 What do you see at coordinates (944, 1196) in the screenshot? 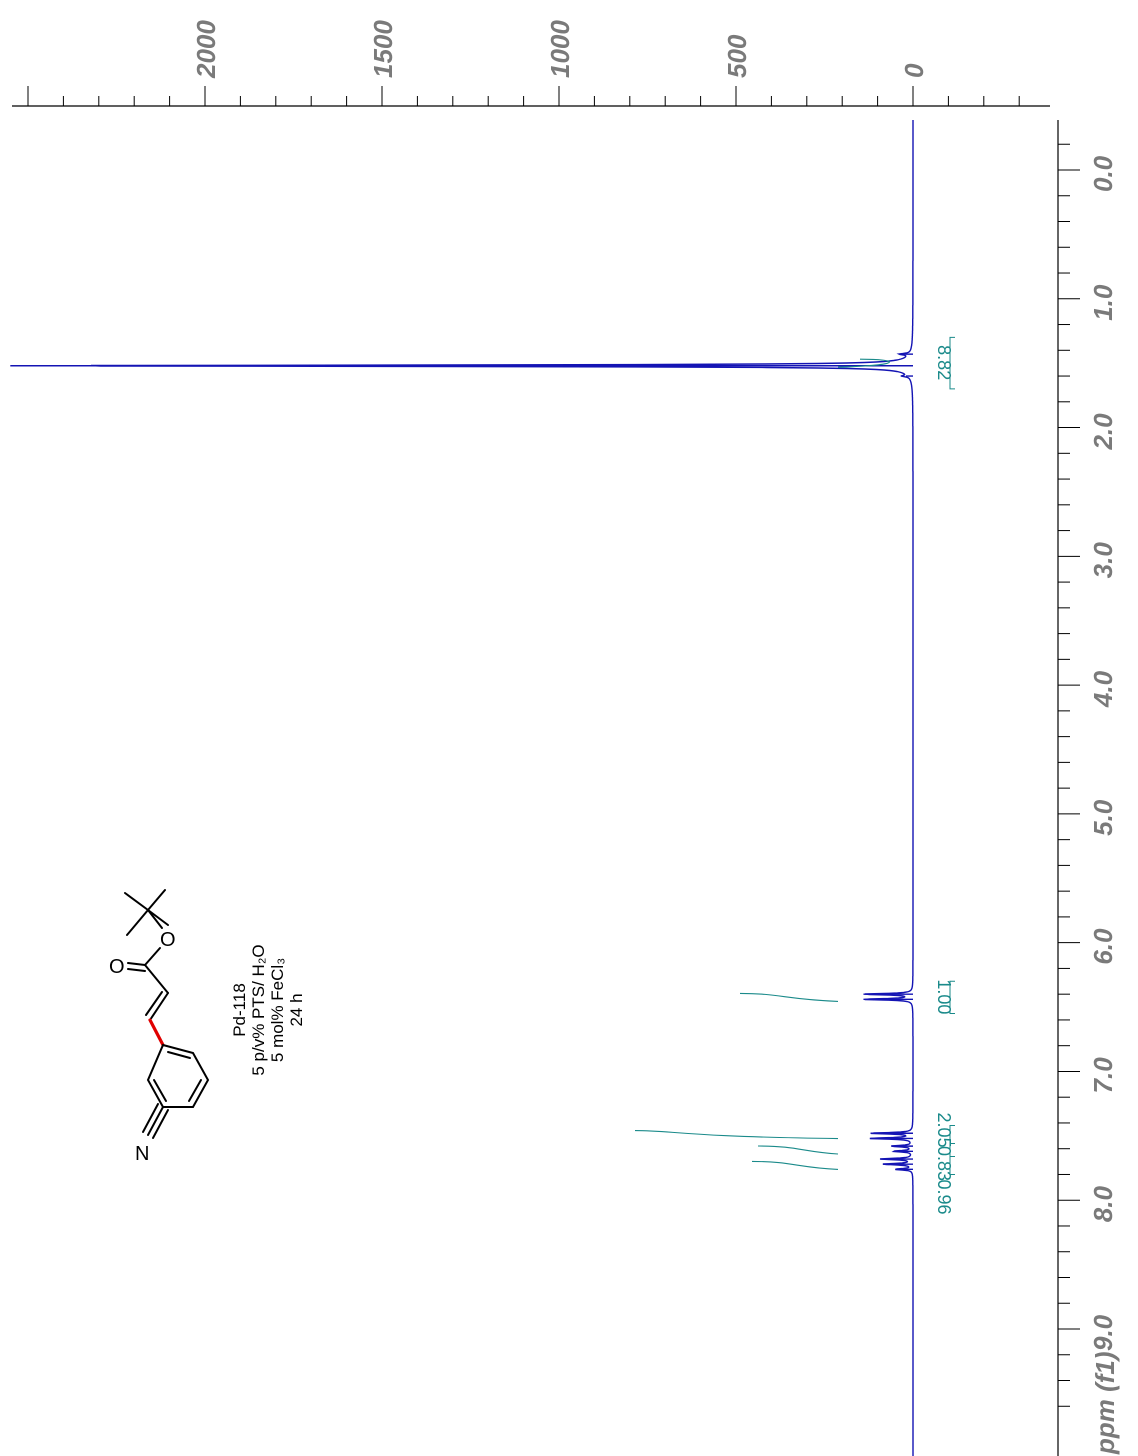
I see `integral-value-label: 0.96` at bounding box center [944, 1196].